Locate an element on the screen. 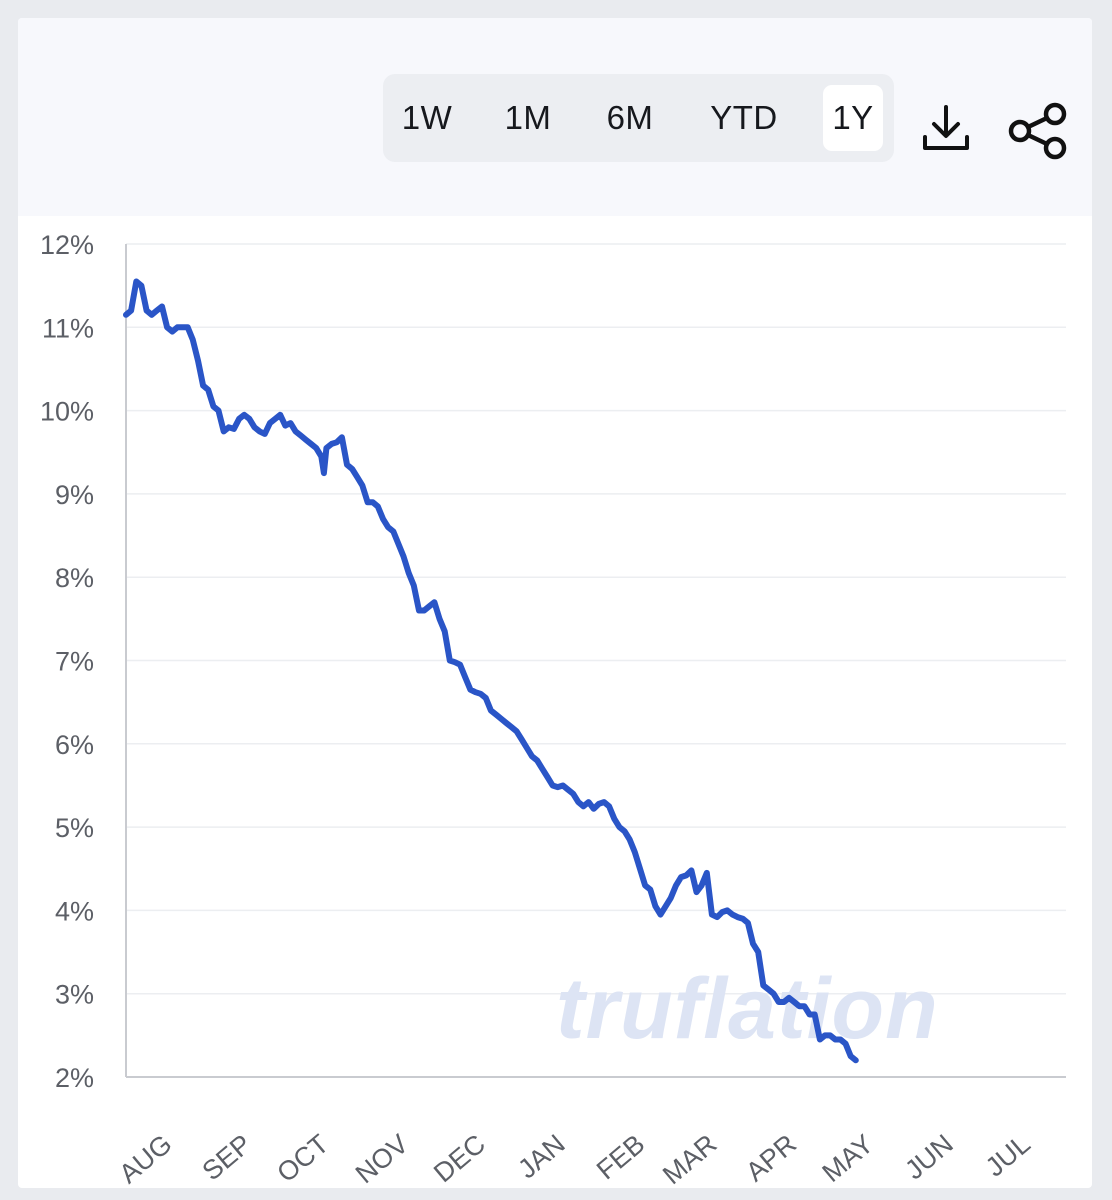 Image resolution: width=1112 pixels, height=1200 pixels. y-tick-label: 12% is located at coordinates (67, 245).